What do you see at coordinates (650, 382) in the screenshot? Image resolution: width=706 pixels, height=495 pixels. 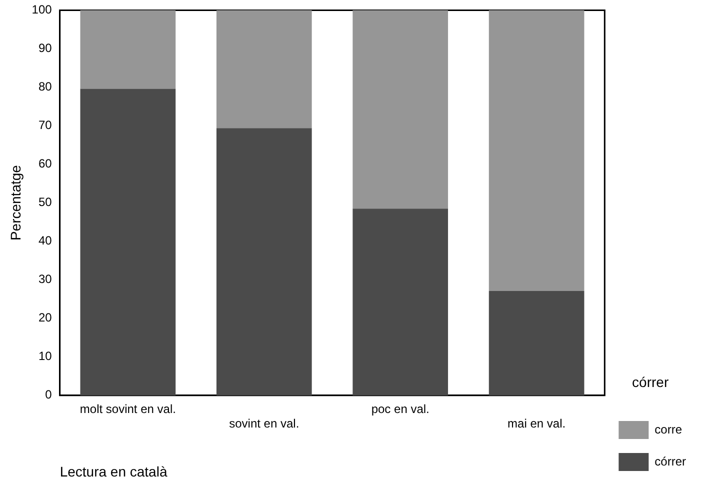 I see `legend-title: córrer` at bounding box center [650, 382].